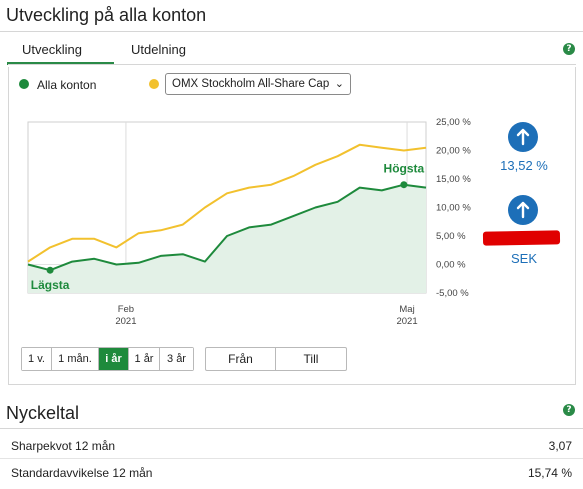 The width and height of the screenshot is (583, 489). What do you see at coordinates (453, 179) in the screenshot?
I see `y-tick-label: 15,00 %` at bounding box center [453, 179].